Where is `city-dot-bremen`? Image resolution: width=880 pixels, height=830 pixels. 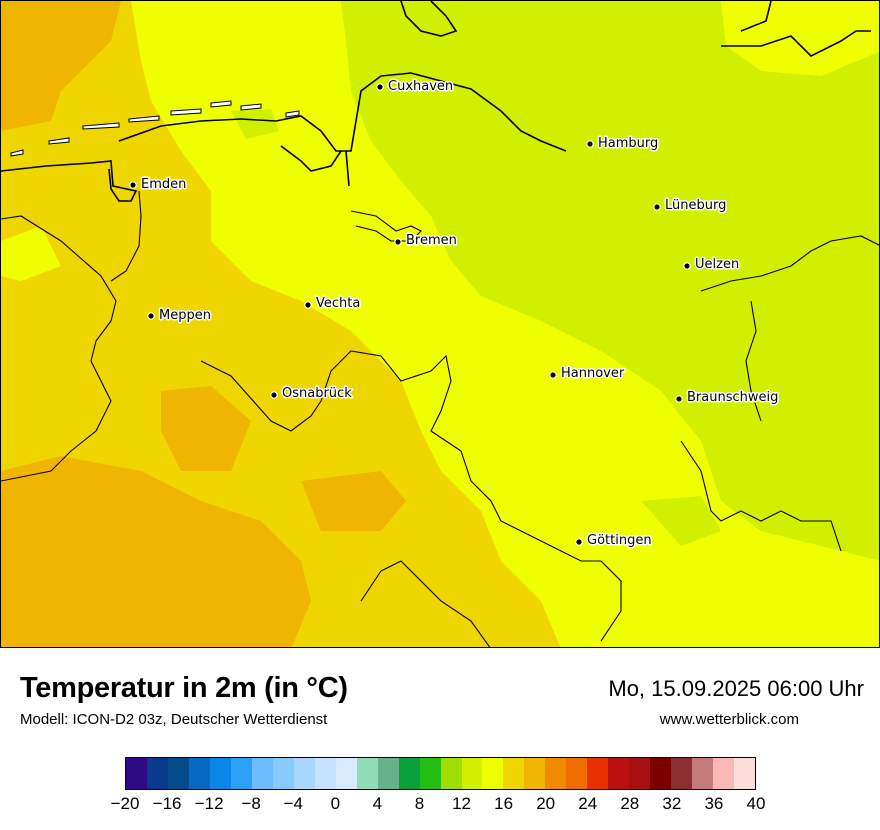
city-dot-bremen is located at coordinates (398, 242).